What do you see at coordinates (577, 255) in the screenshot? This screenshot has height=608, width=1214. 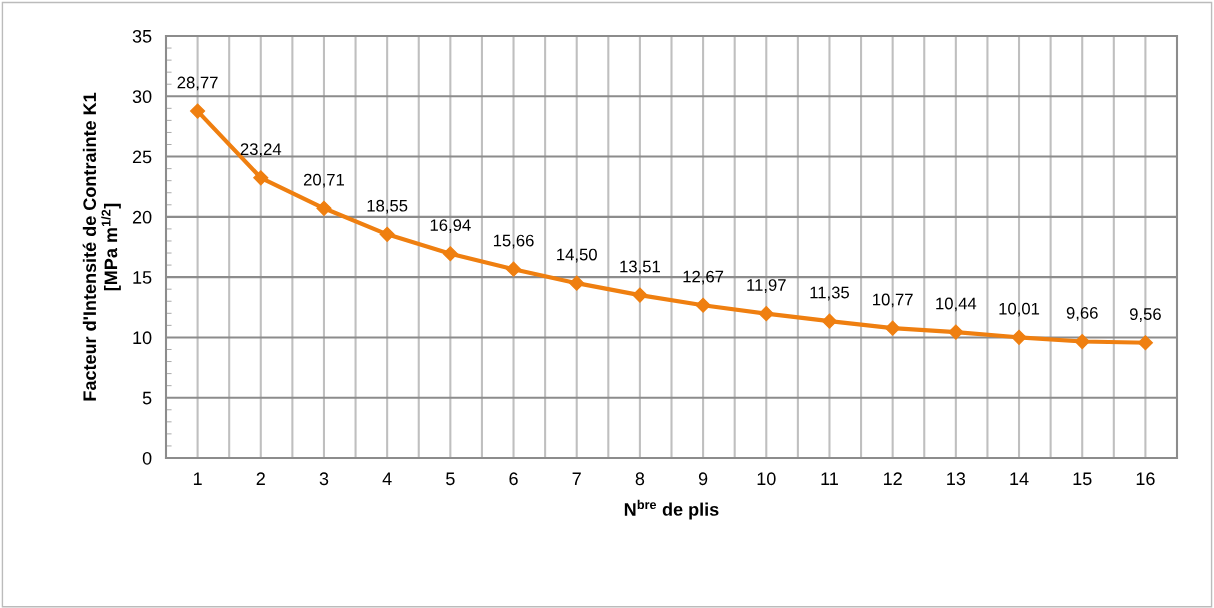 I see `data-label: 14,50` at bounding box center [577, 255].